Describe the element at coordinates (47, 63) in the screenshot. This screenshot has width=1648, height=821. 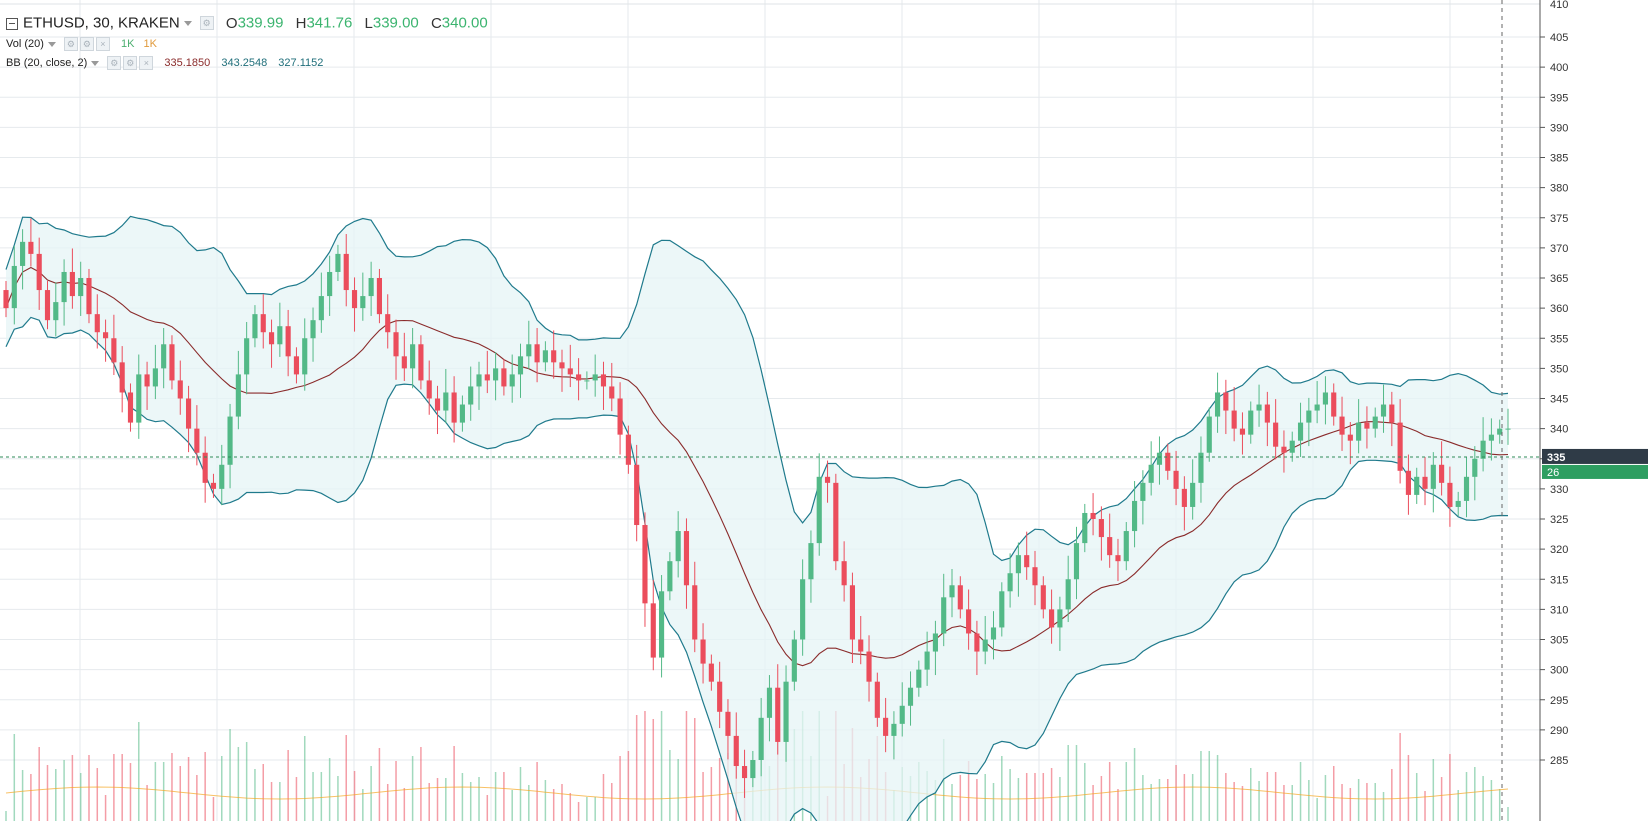
I see `bb-indicator-name: BB (20, close, 2)` at that location.